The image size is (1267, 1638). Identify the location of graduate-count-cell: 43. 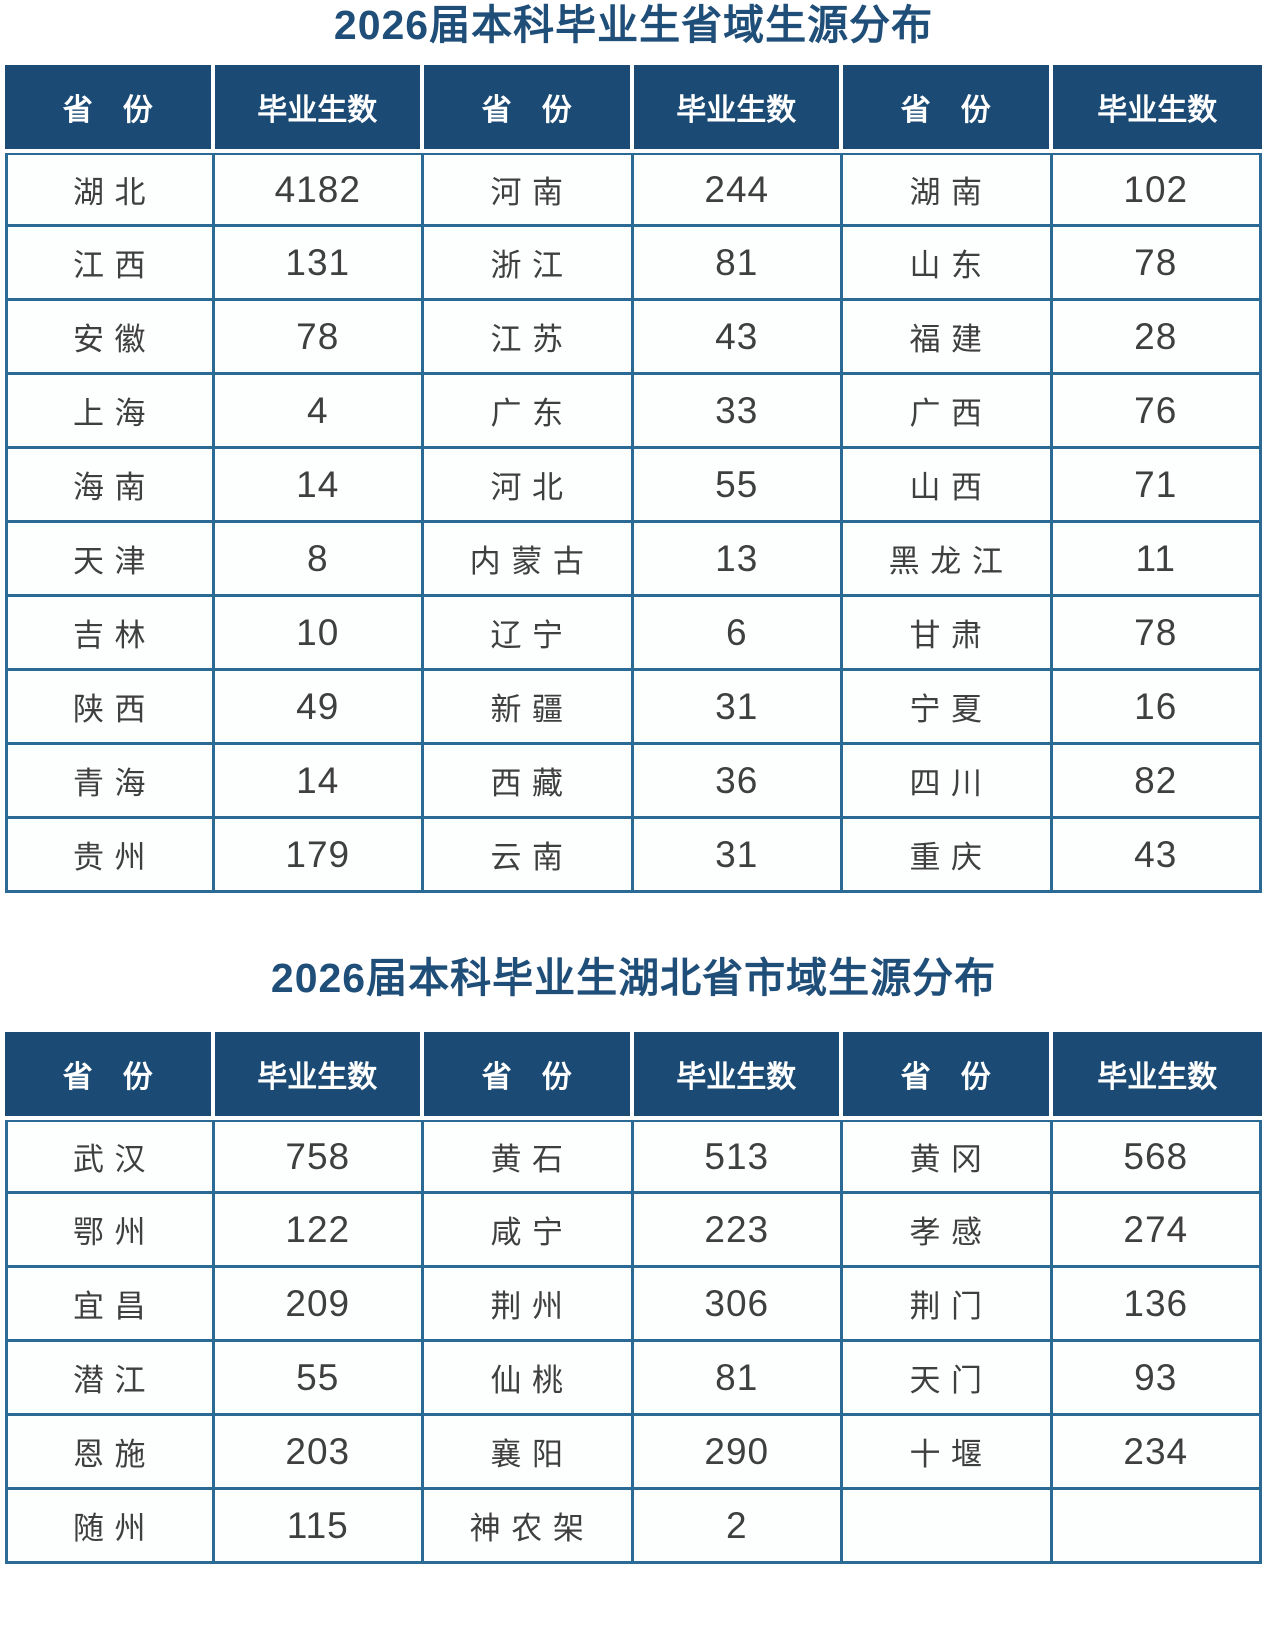
(1157, 856).